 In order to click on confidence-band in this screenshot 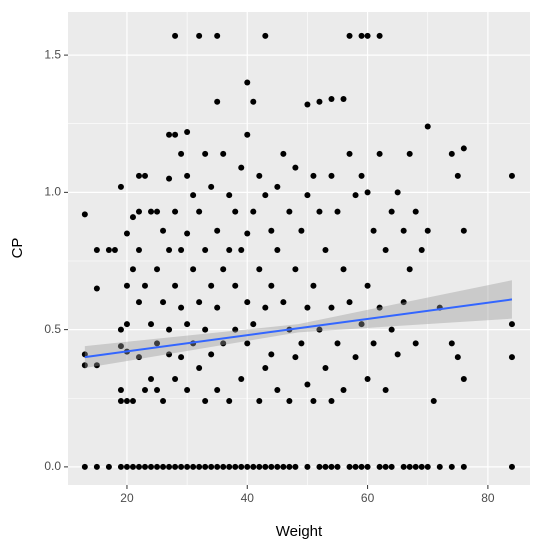, I will do `click(298, 324)`.